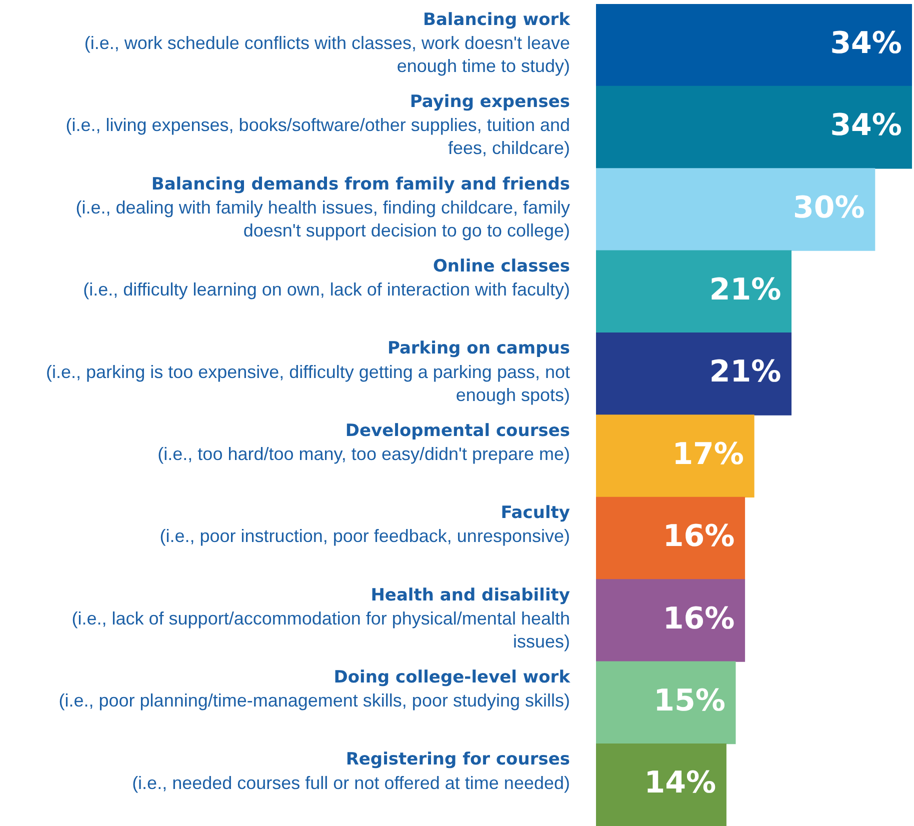  What do you see at coordinates (321, 618) in the screenshot?
I see `y-tick-label: Health and disability (i.e., lack of support/accommodation for physical/mental health issues)` at bounding box center [321, 618].